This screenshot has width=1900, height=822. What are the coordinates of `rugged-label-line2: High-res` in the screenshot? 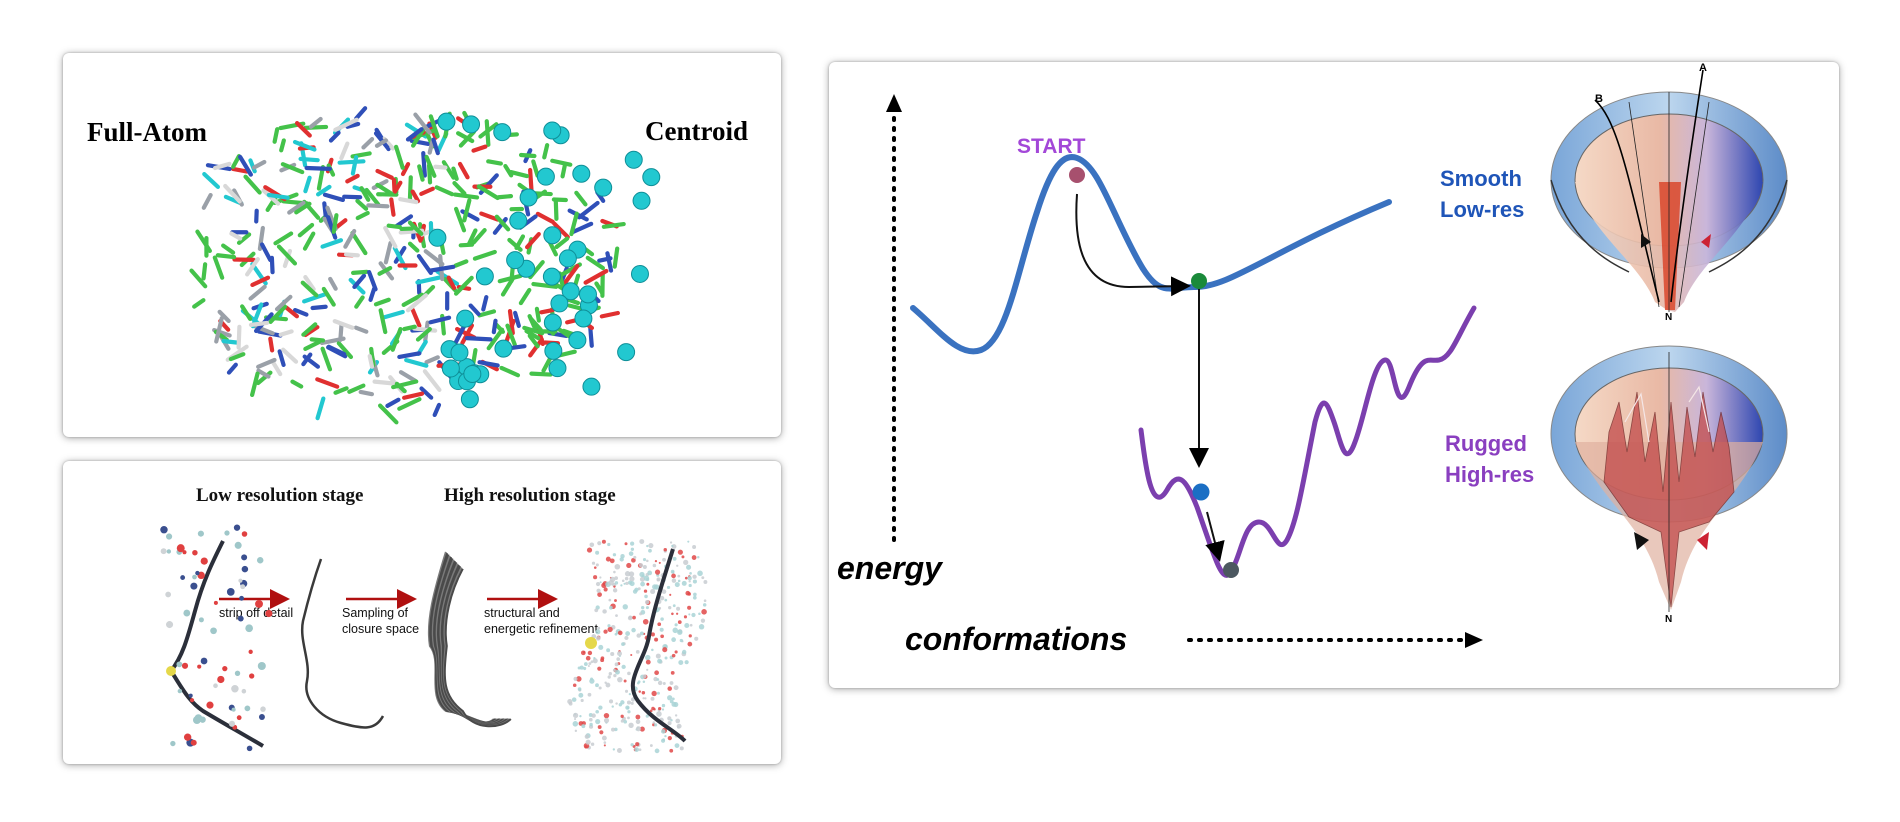 It's located at (1490, 474).